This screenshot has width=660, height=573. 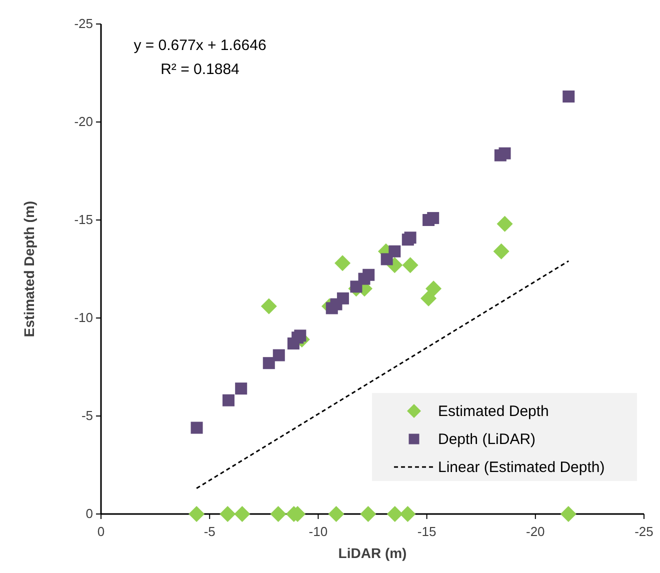 What do you see at coordinates (29, 269) in the screenshot?
I see `y-axis-title: Estimated Depth (m)` at bounding box center [29, 269].